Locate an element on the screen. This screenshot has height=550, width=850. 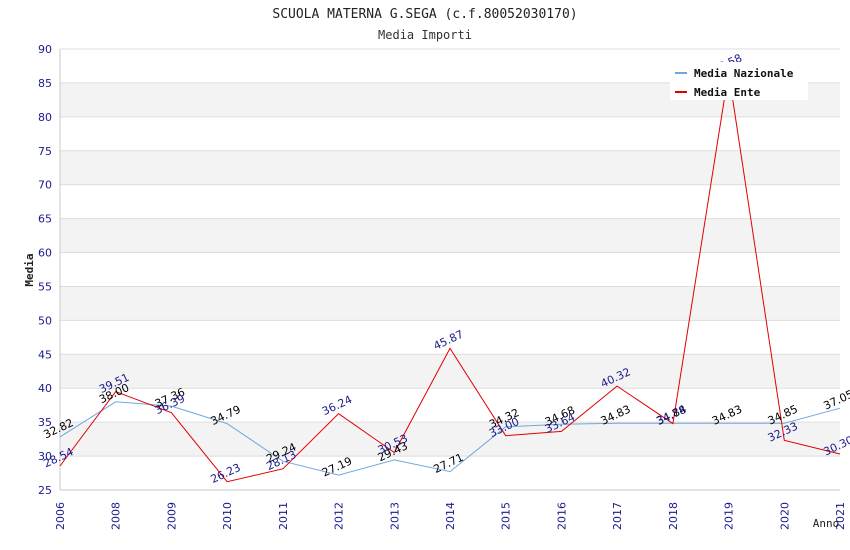
y-tick-label: 30 is located at coordinates (45, 456).